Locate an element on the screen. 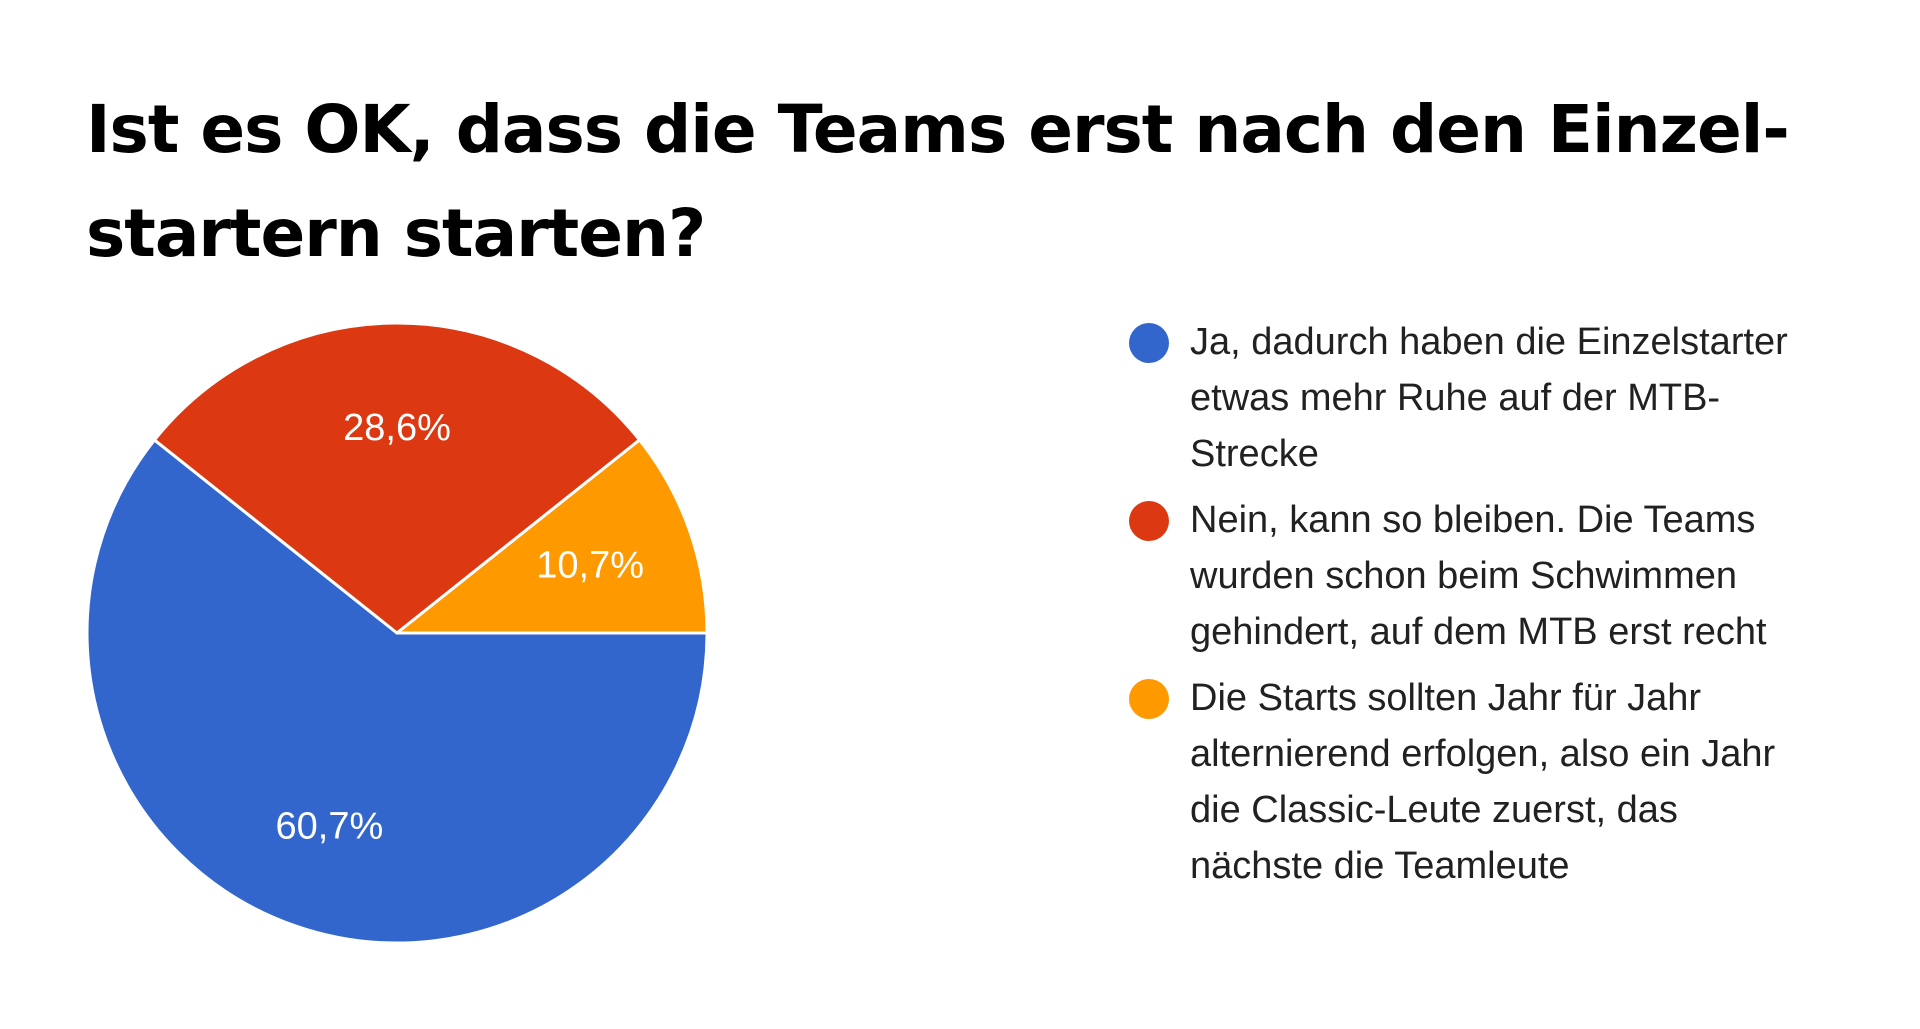 This screenshot has height=1029, width=1920. legend-label-1-line-1: Ja, dadurch haben die Einzelstarter is located at coordinates (1489, 342).